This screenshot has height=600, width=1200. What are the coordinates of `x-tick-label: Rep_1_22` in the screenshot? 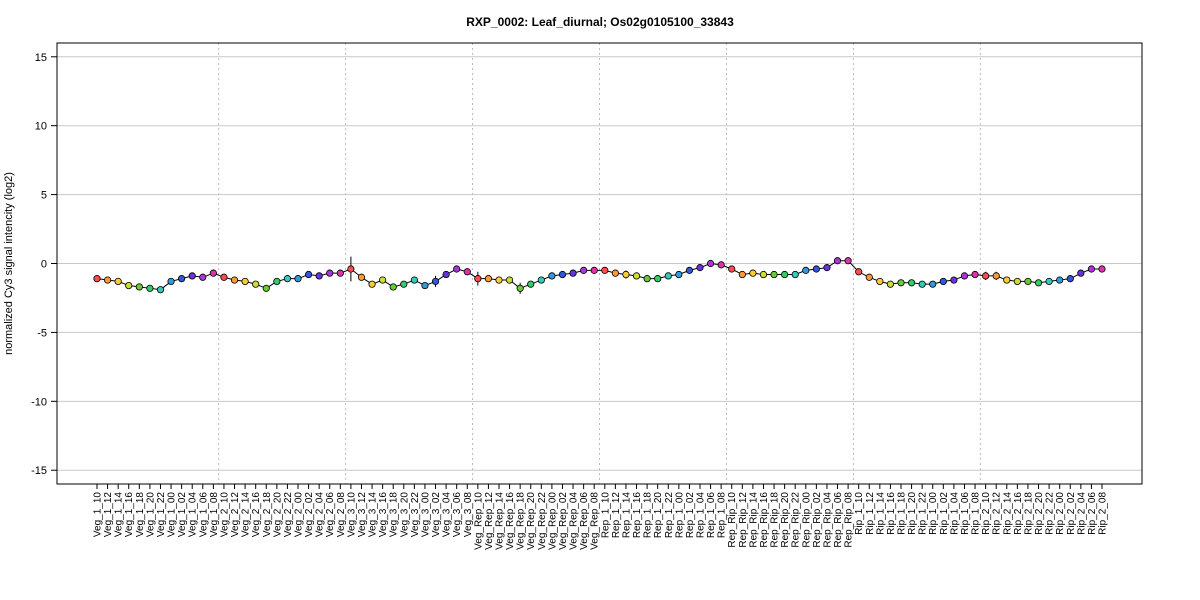 It's located at (669, 515).